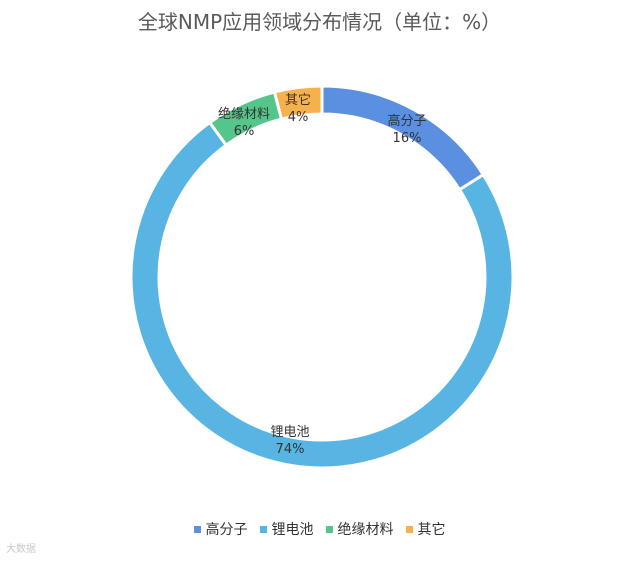 The width and height of the screenshot is (639, 561). Describe the element at coordinates (290, 449) in the screenshot. I see `slice-value-2: 74%` at that location.